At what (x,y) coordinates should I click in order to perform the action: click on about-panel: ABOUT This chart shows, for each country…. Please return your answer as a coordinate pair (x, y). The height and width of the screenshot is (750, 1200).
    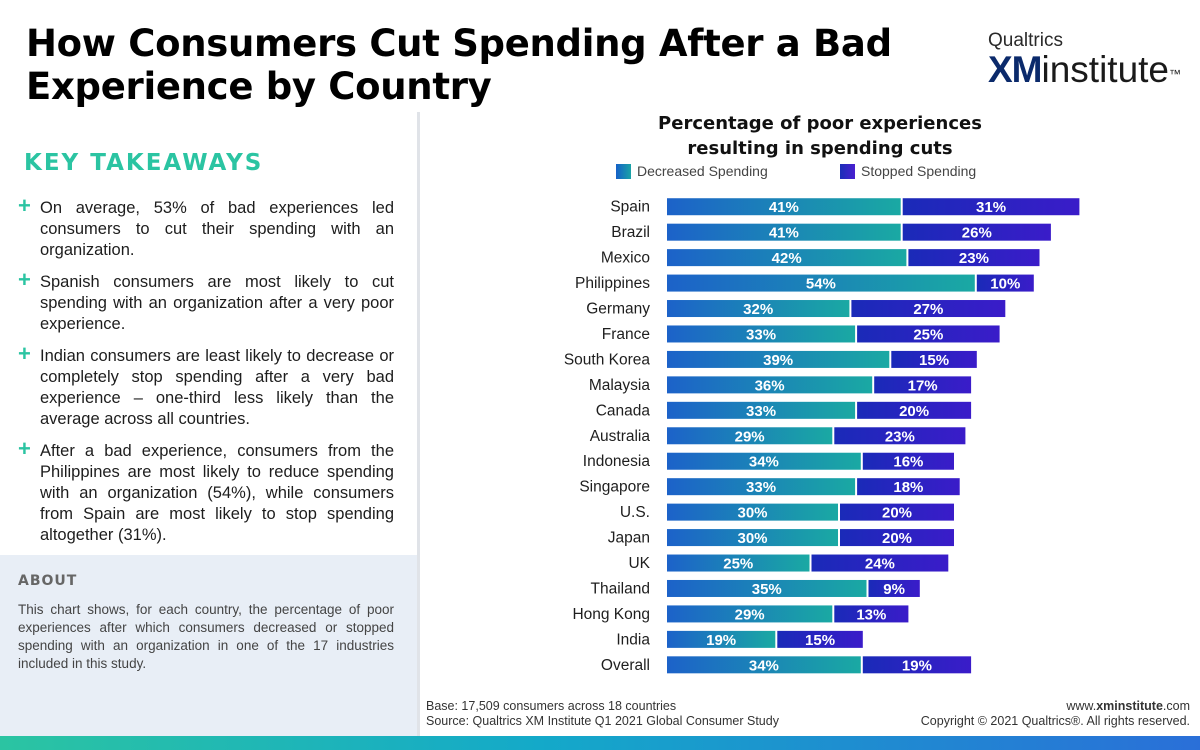
    Looking at the image, I should click on (208, 645).